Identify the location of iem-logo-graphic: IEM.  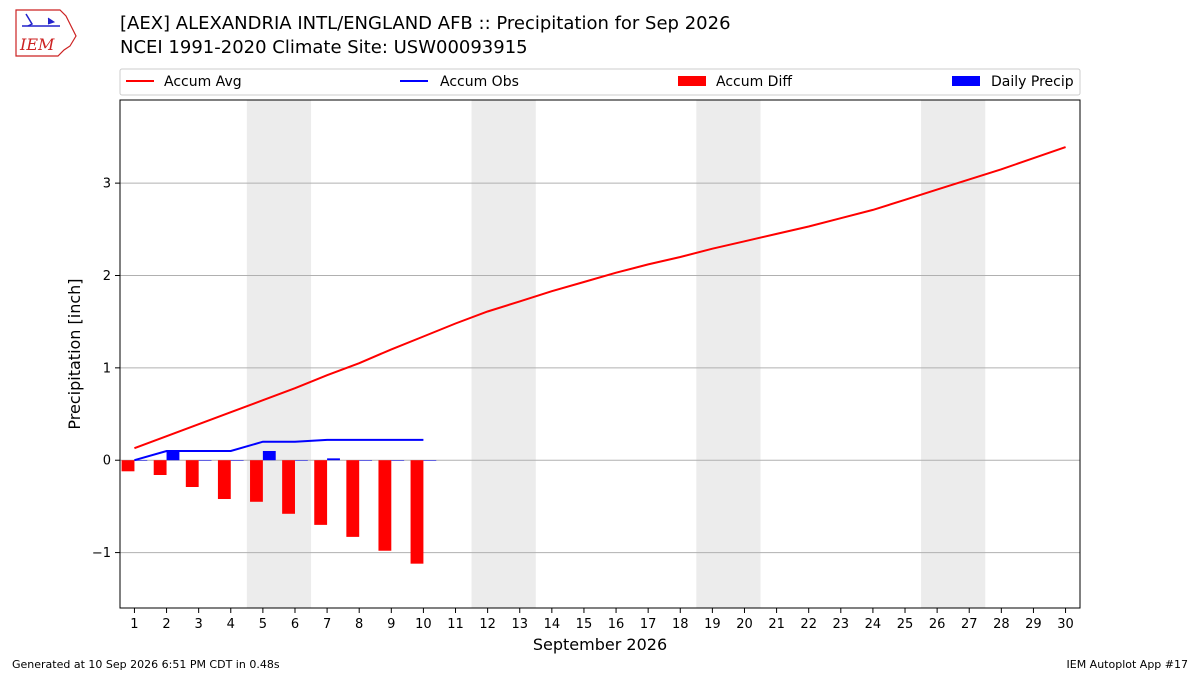
(46, 33).